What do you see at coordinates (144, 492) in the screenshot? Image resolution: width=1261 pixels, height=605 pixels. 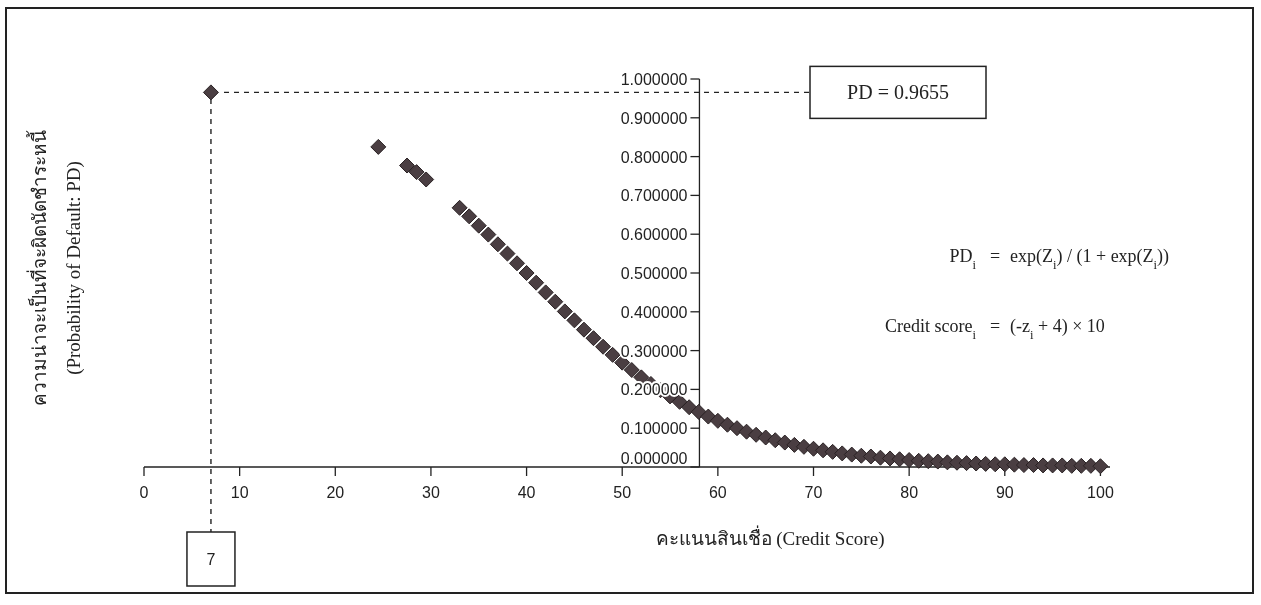 I see `x-tick-label: 0` at bounding box center [144, 492].